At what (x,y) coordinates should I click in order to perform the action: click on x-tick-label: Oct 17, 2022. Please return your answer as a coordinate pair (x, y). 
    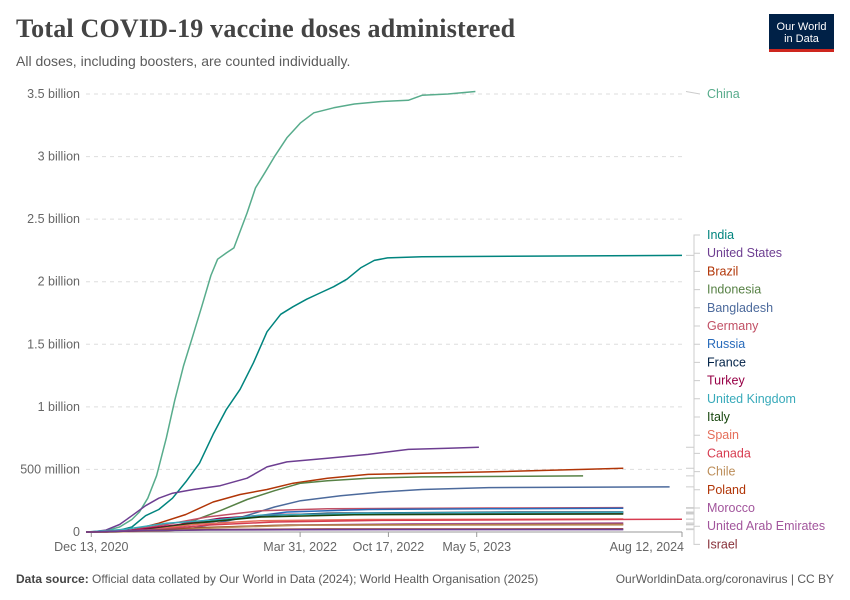
    Looking at the image, I should click on (389, 547).